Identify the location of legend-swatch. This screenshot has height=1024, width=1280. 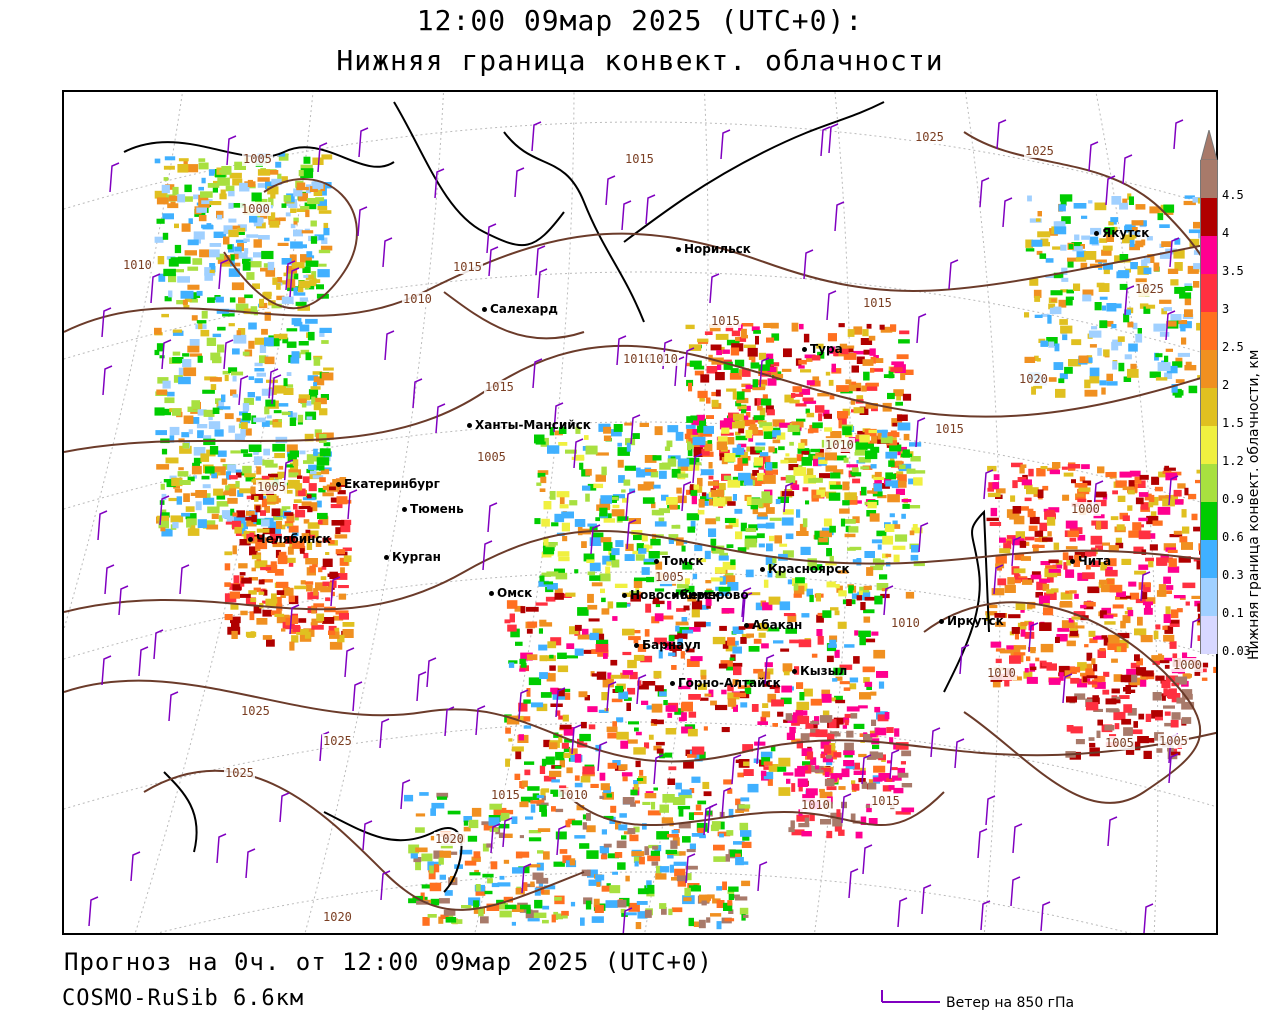
(1209, 217).